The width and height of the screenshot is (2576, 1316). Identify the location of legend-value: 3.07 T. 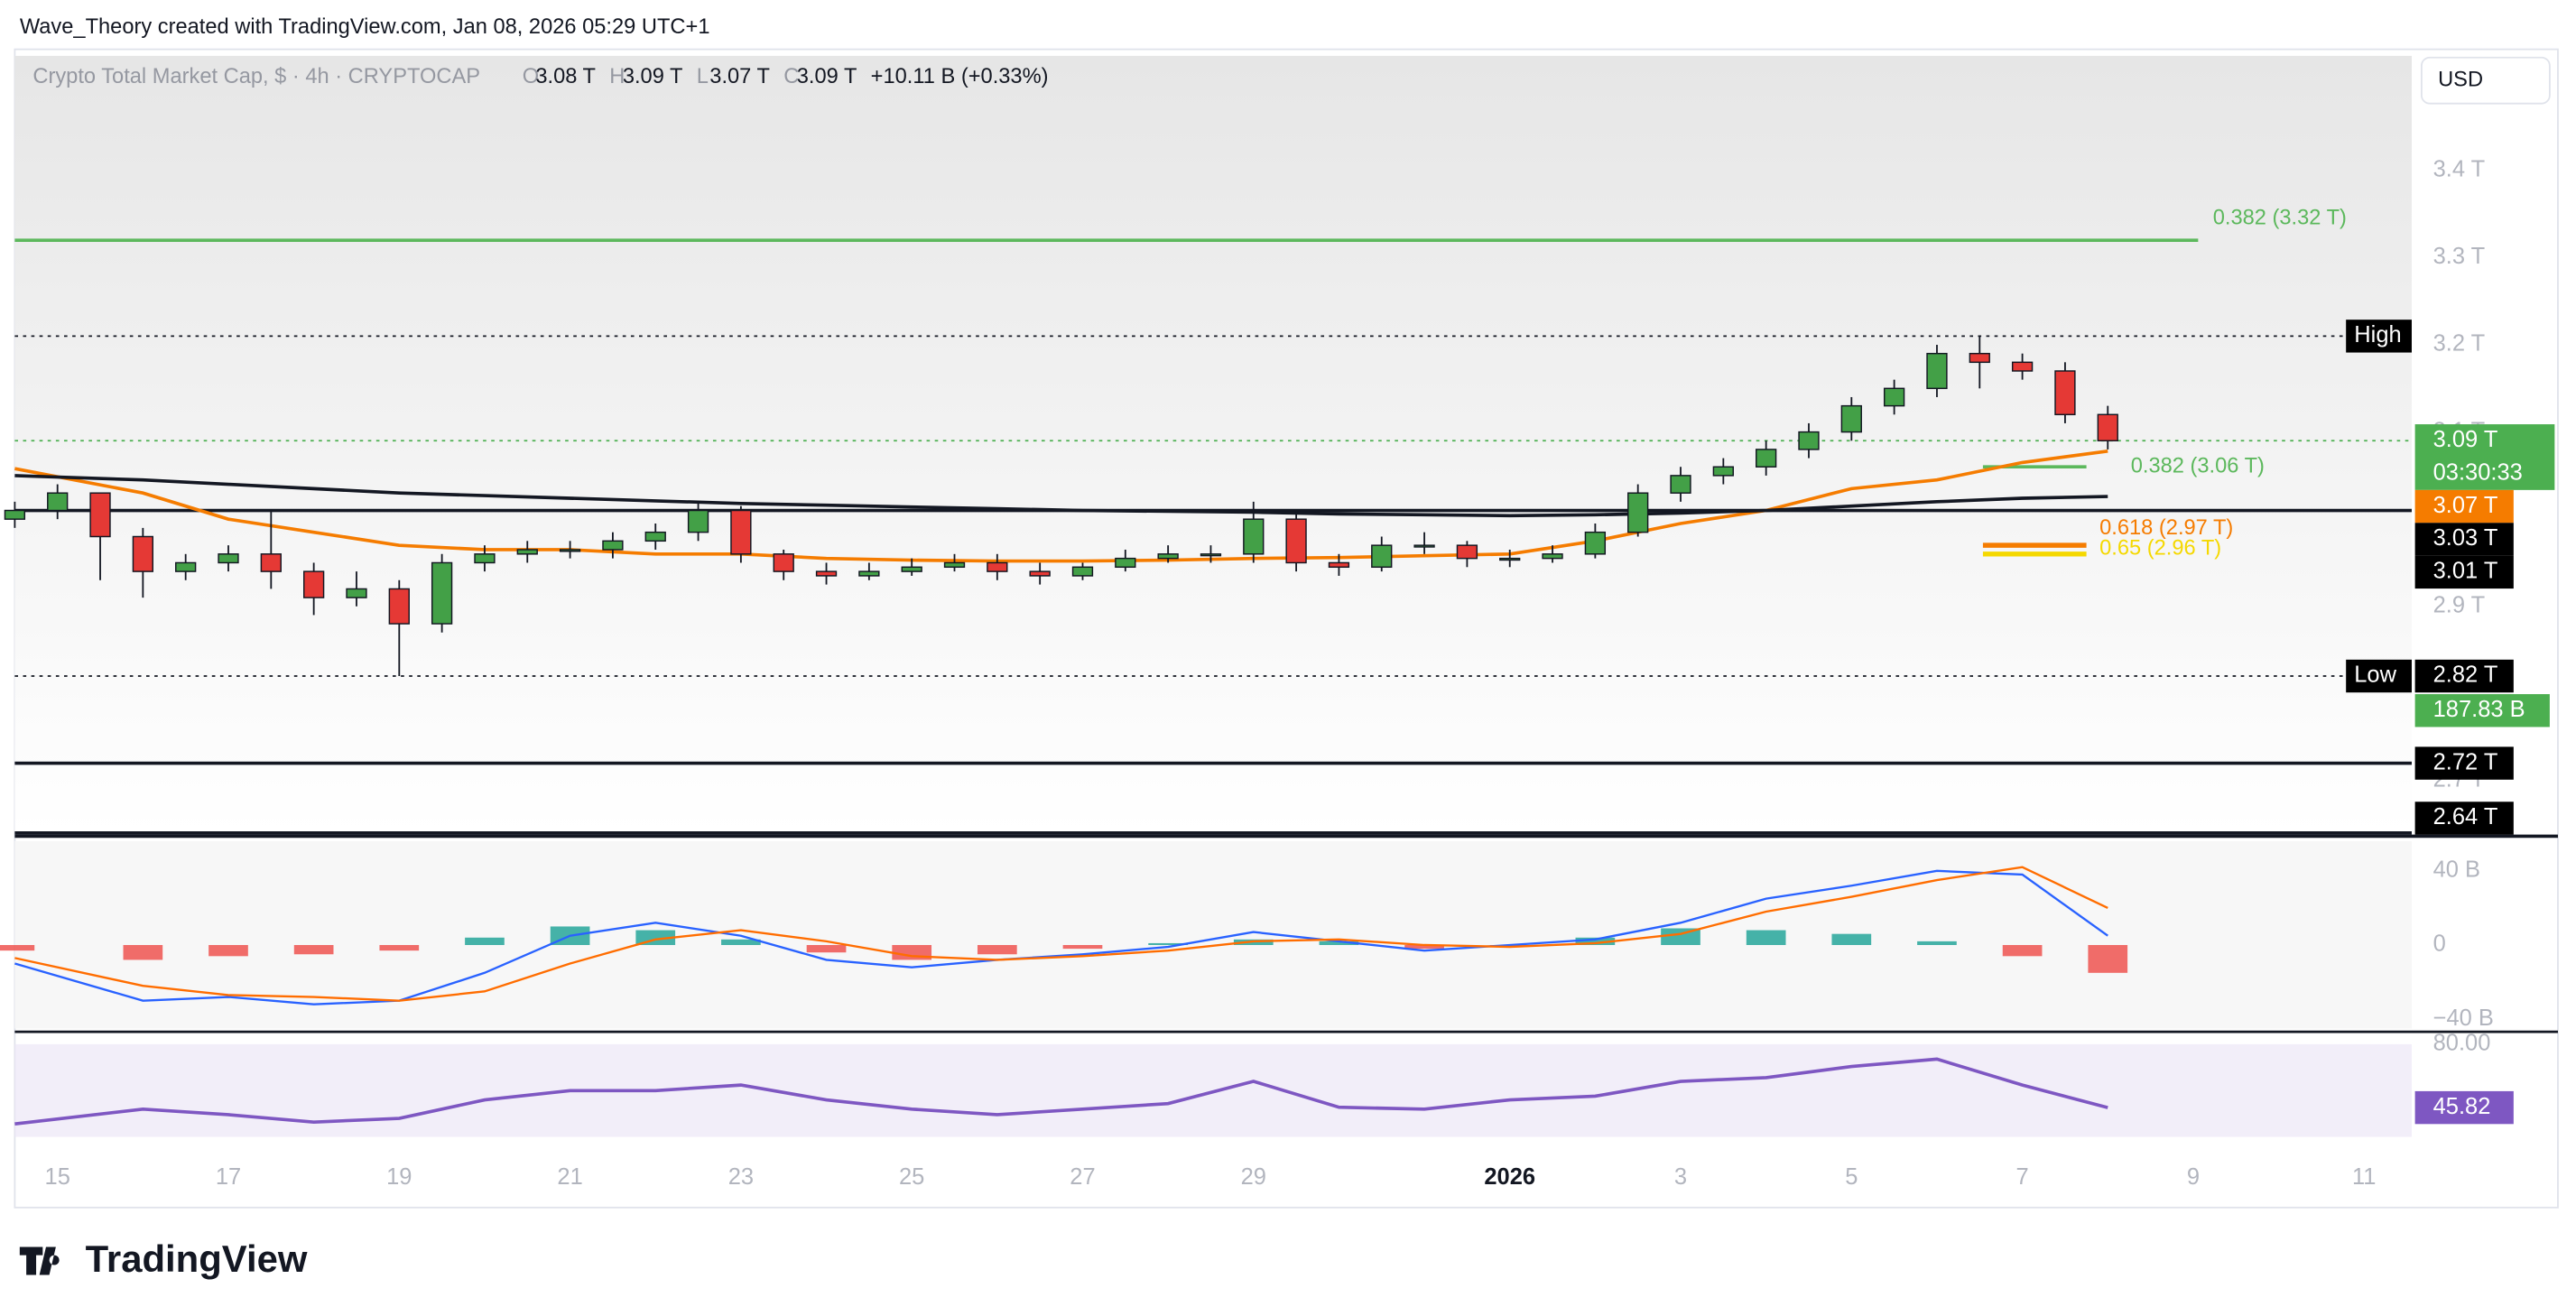
(739, 76).